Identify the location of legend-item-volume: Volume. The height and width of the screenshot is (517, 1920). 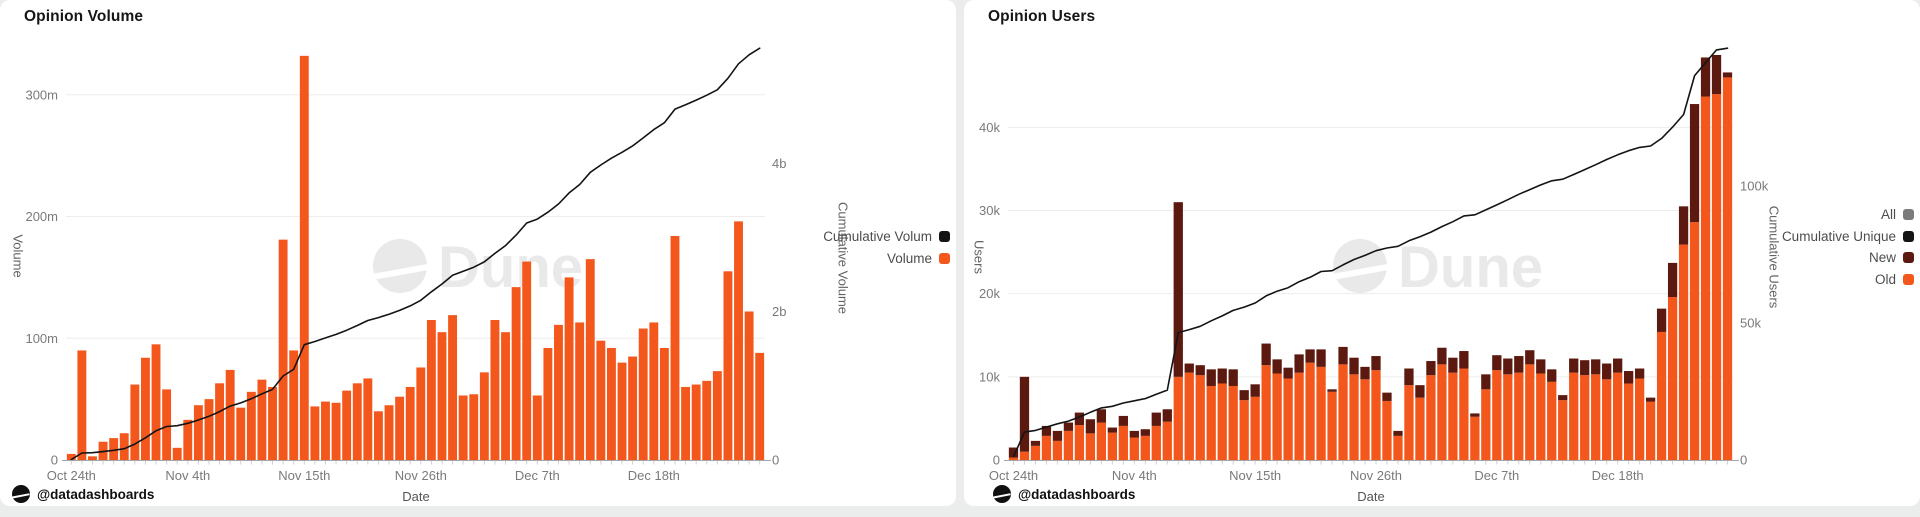
(886, 259).